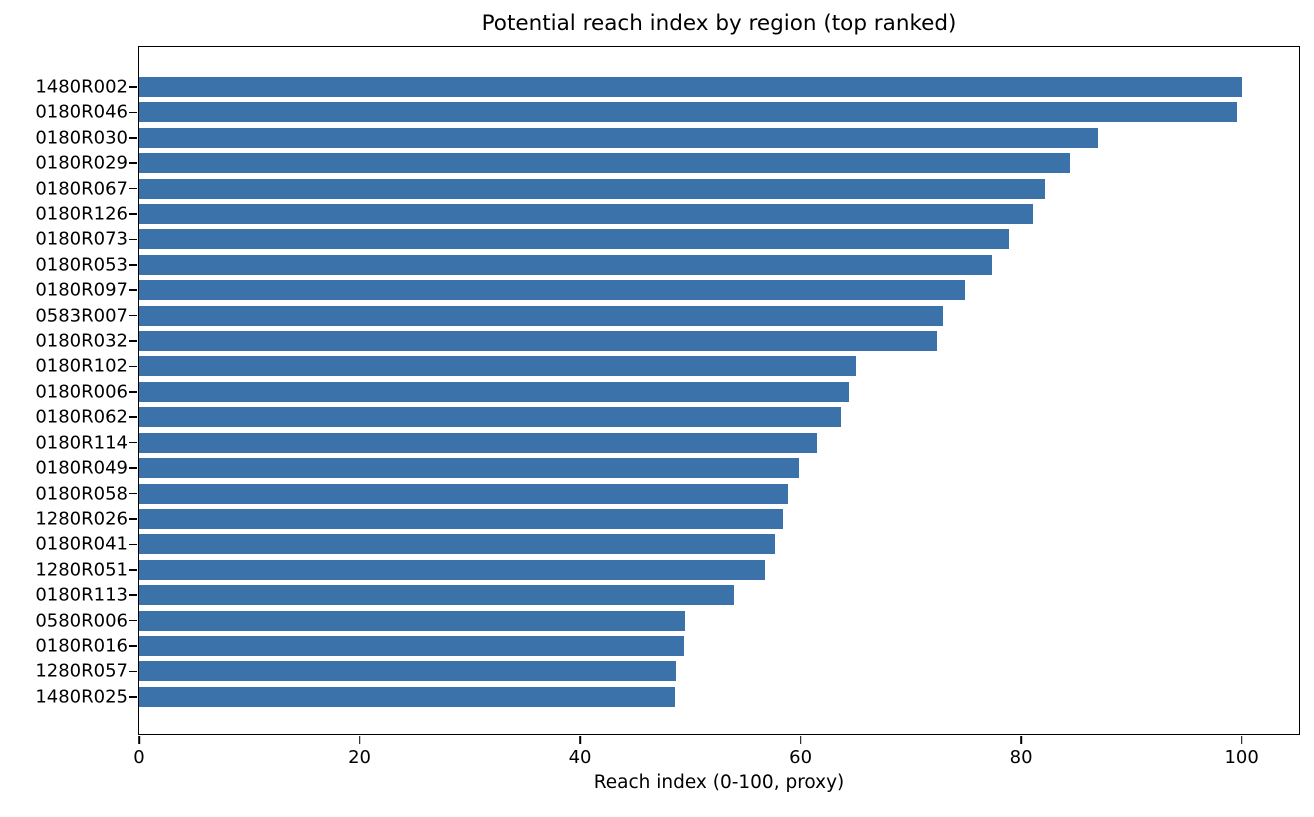  What do you see at coordinates (81, 239) in the screenshot?
I see `y-tick-label: 0180R073` at bounding box center [81, 239].